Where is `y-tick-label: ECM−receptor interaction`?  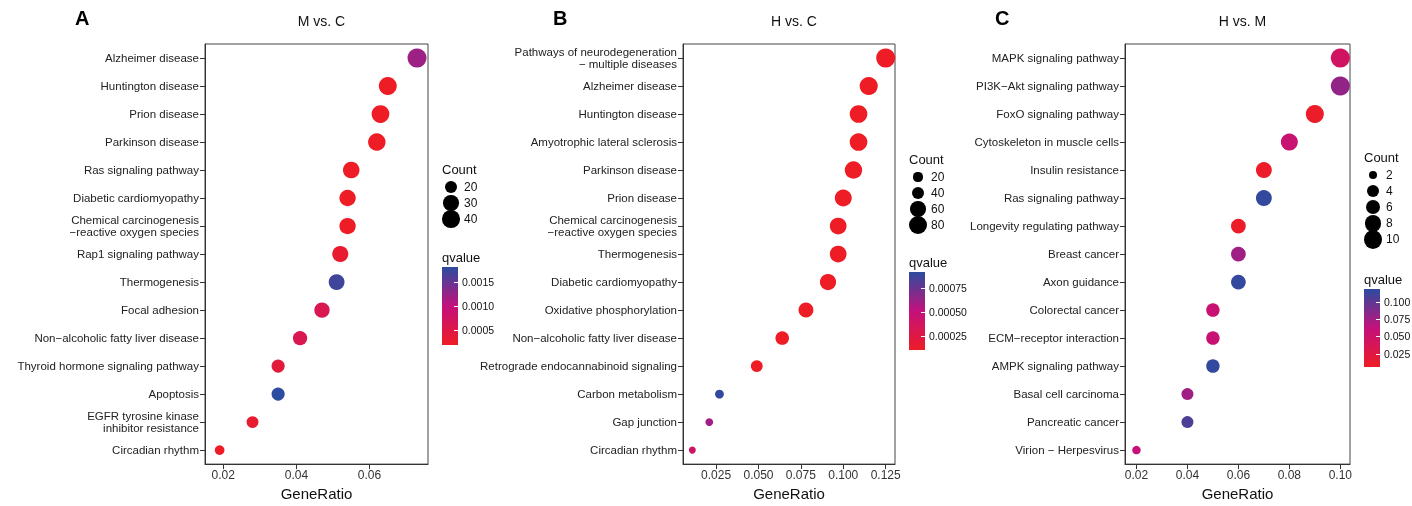
y-tick-label: ECM−receptor interaction is located at coordinates (1053, 338).